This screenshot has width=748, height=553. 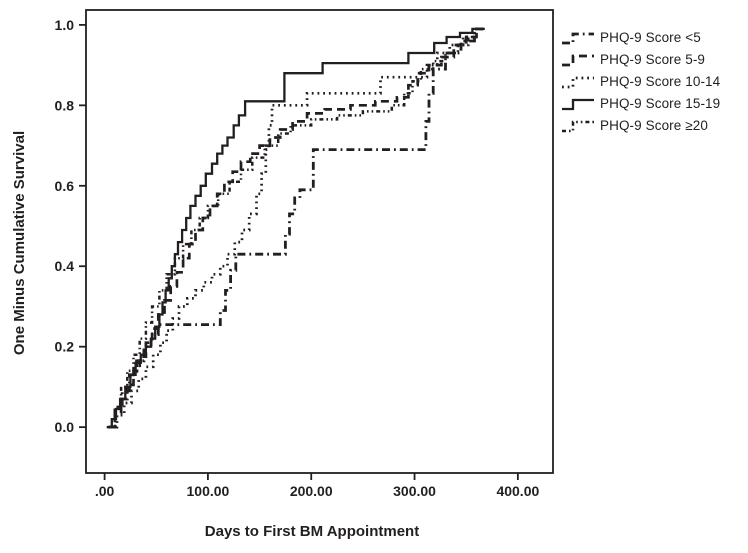 I want to click on legend-label: PHQ-9 Score 5-9, so click(x=653, y=59).